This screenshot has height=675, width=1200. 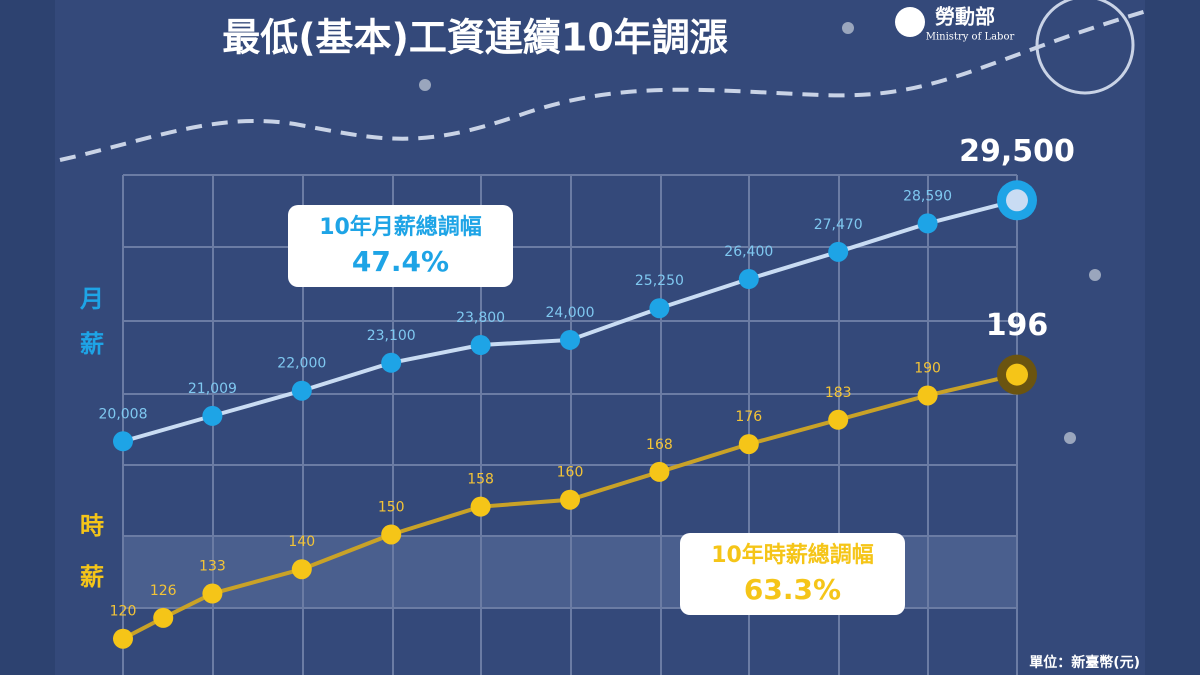 What do you see at coordinates (927, 368) in the screenshot?
I see `value-label: 190` at bounding box center [927, 368].